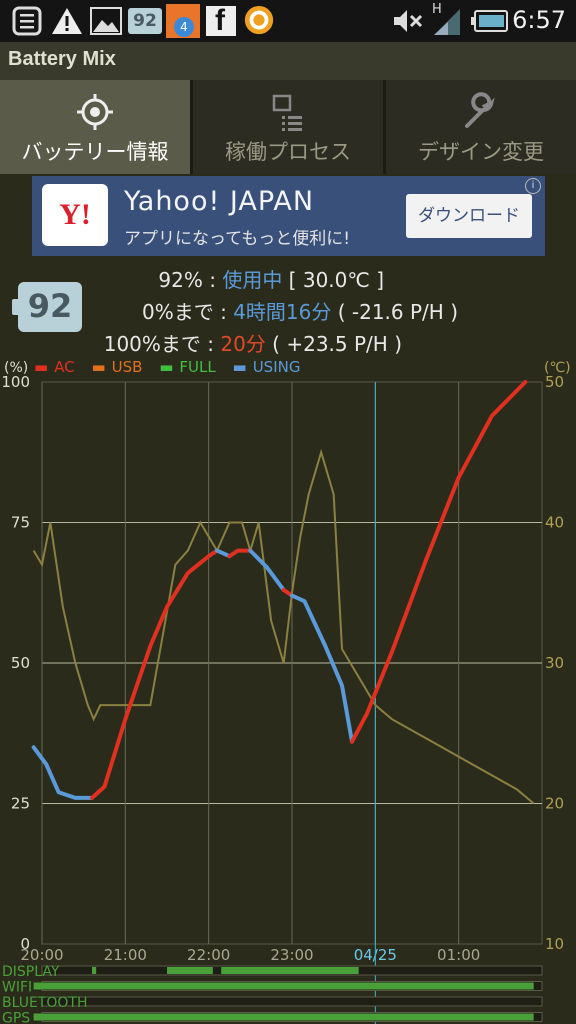  Describe the element at coordinates (554, 523) in the screenshot. I see `right-tick-label: 40` at that location.